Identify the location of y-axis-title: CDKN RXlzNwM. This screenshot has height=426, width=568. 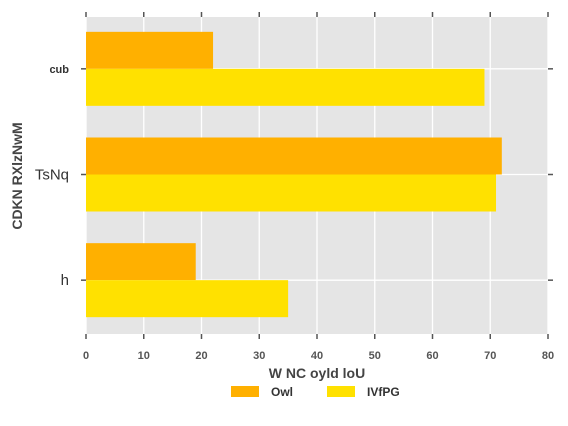
(17, 175).